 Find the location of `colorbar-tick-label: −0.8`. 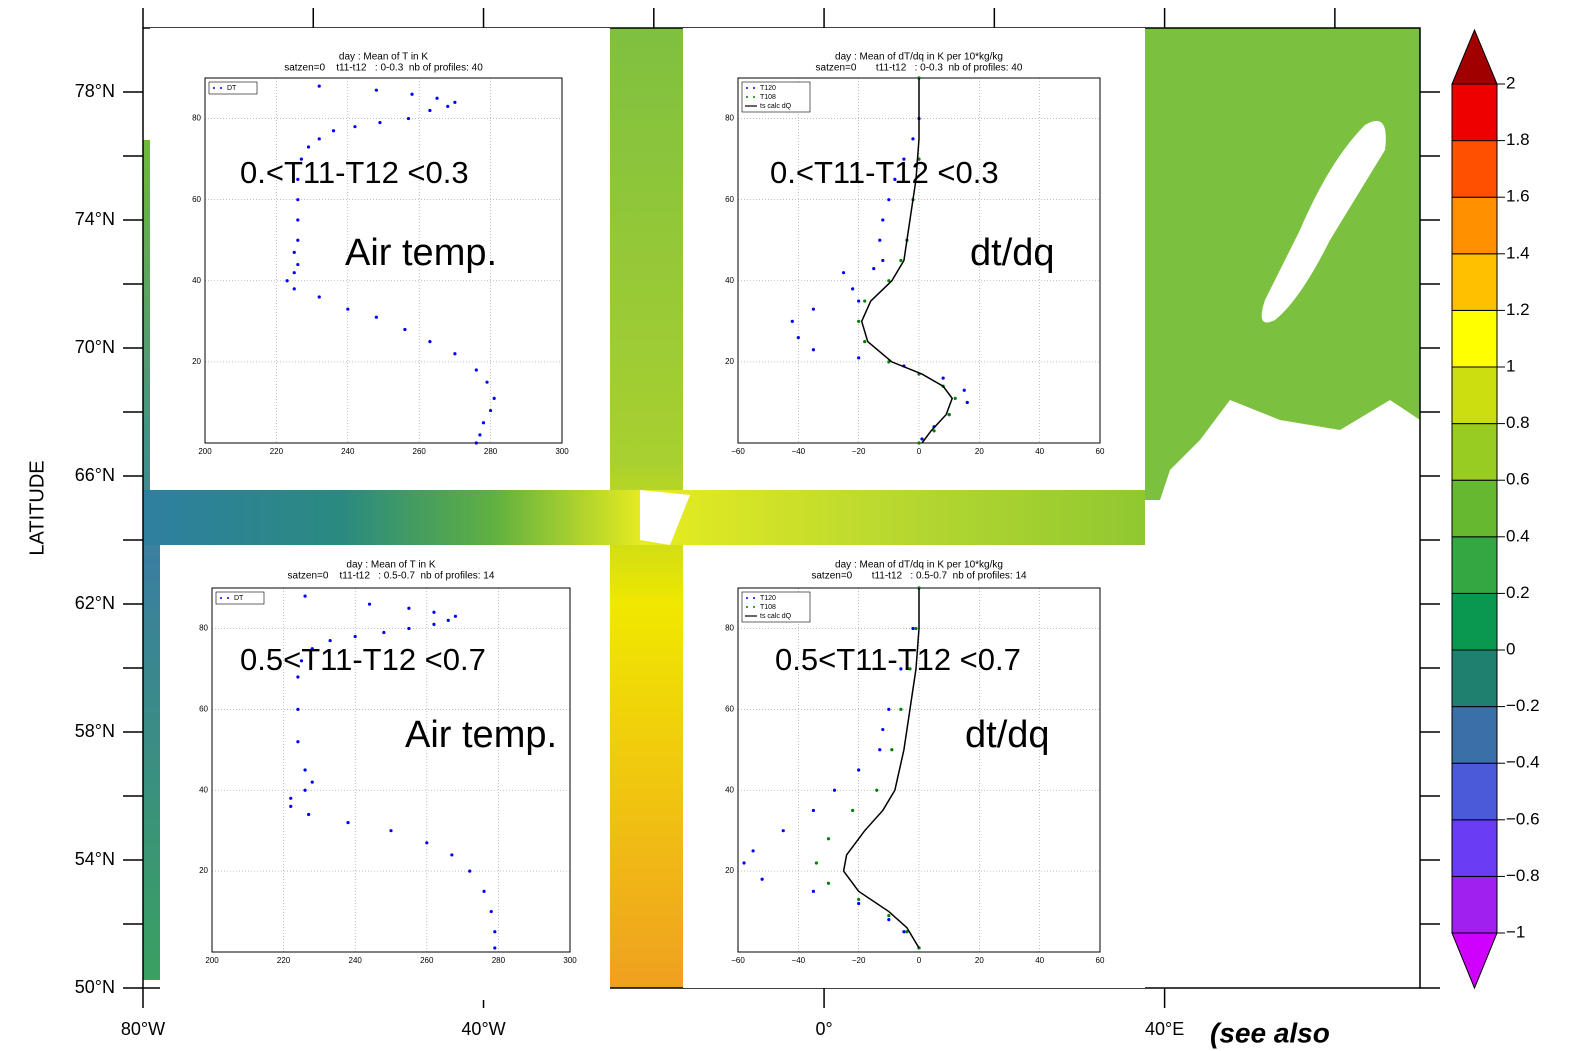

colorbar-tick-label: −0.8 is located at coordinates (1523, 875).